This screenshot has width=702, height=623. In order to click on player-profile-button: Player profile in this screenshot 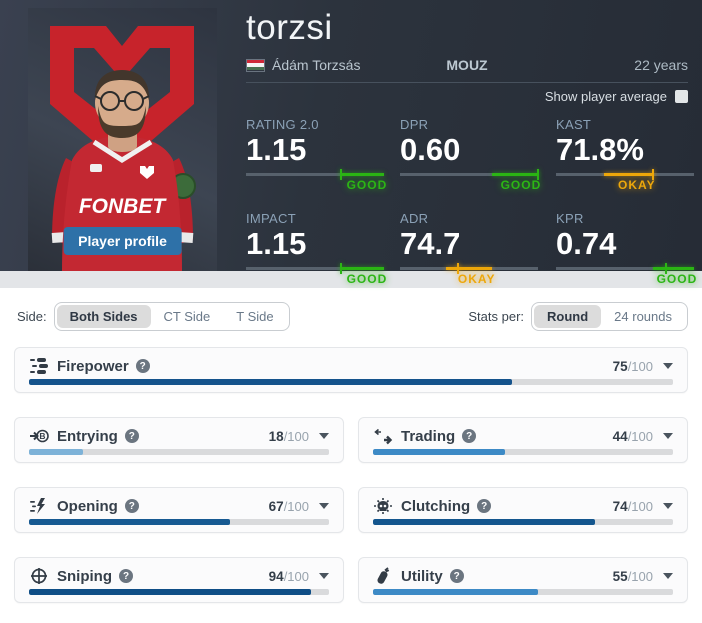, I will do `click(122, 241)`.